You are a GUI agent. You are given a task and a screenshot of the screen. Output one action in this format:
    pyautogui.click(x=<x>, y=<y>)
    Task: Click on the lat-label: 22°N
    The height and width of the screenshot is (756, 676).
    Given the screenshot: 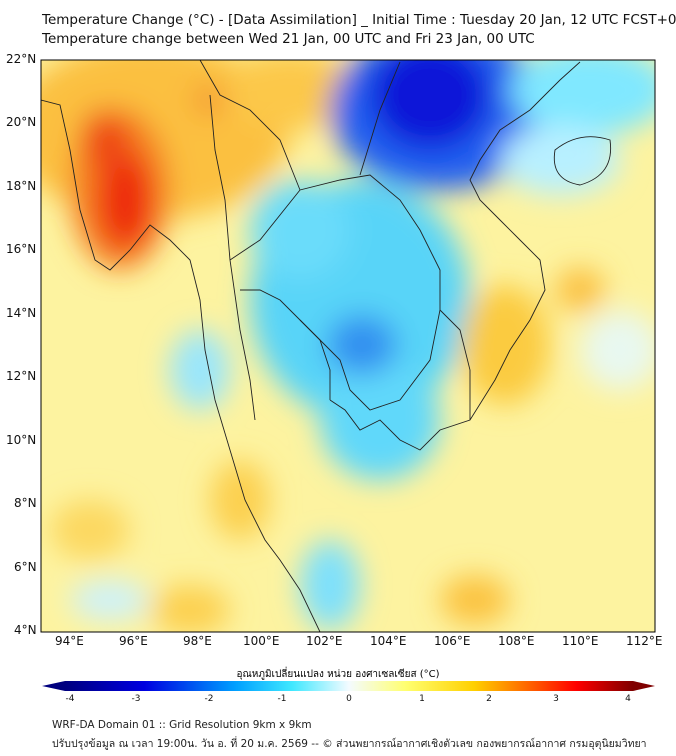 What is the action you would take?
    pyautogui.click(x=21, y=59)
    